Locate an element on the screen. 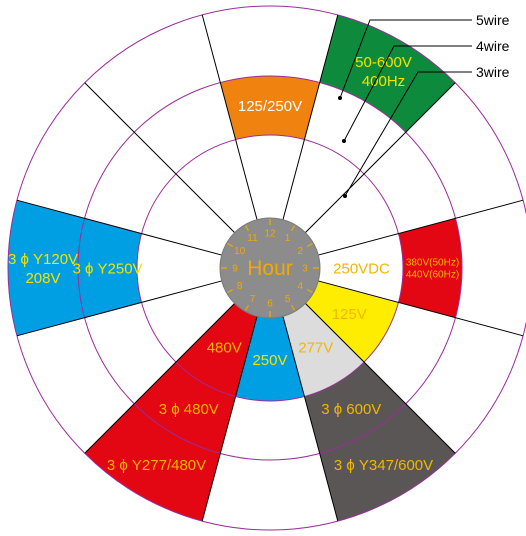 The height and width of the screenshot is (536, 526). segment-label: 380V(50Hz) 440V(60Hz) is located at coordinates (432, 269).